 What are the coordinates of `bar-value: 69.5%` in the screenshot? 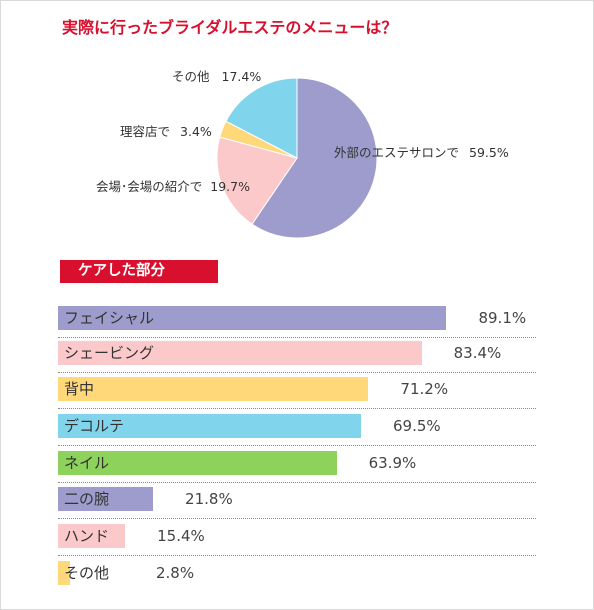 It's located at (417, 426).